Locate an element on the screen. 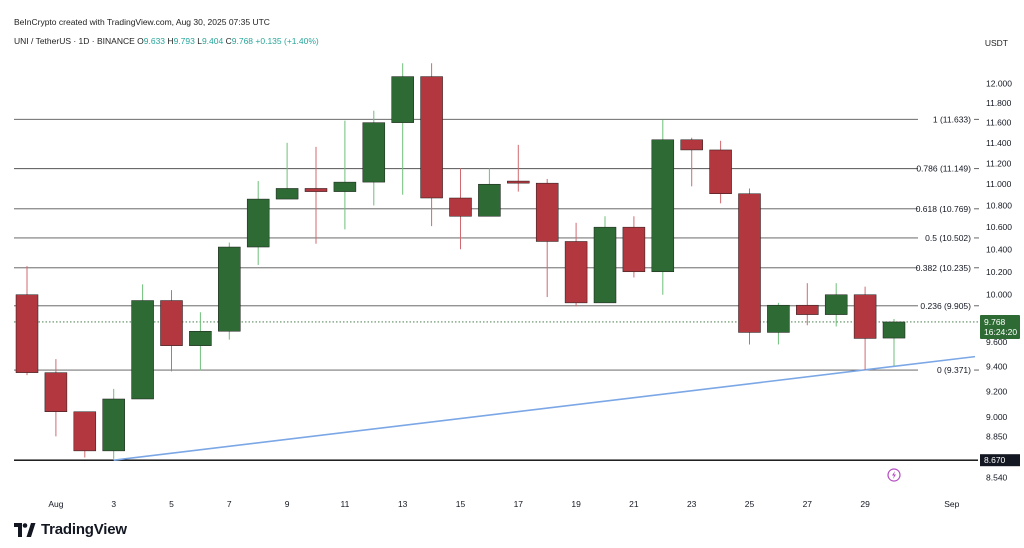 The width and height of the screenshot is (1024, 548). price-change: +0.135 (+1.40%) is located at coordinates (287, 41).